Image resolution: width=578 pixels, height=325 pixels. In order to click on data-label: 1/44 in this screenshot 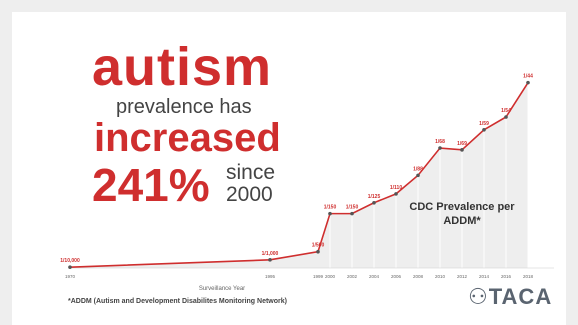, I will do `click(528, 77)`.